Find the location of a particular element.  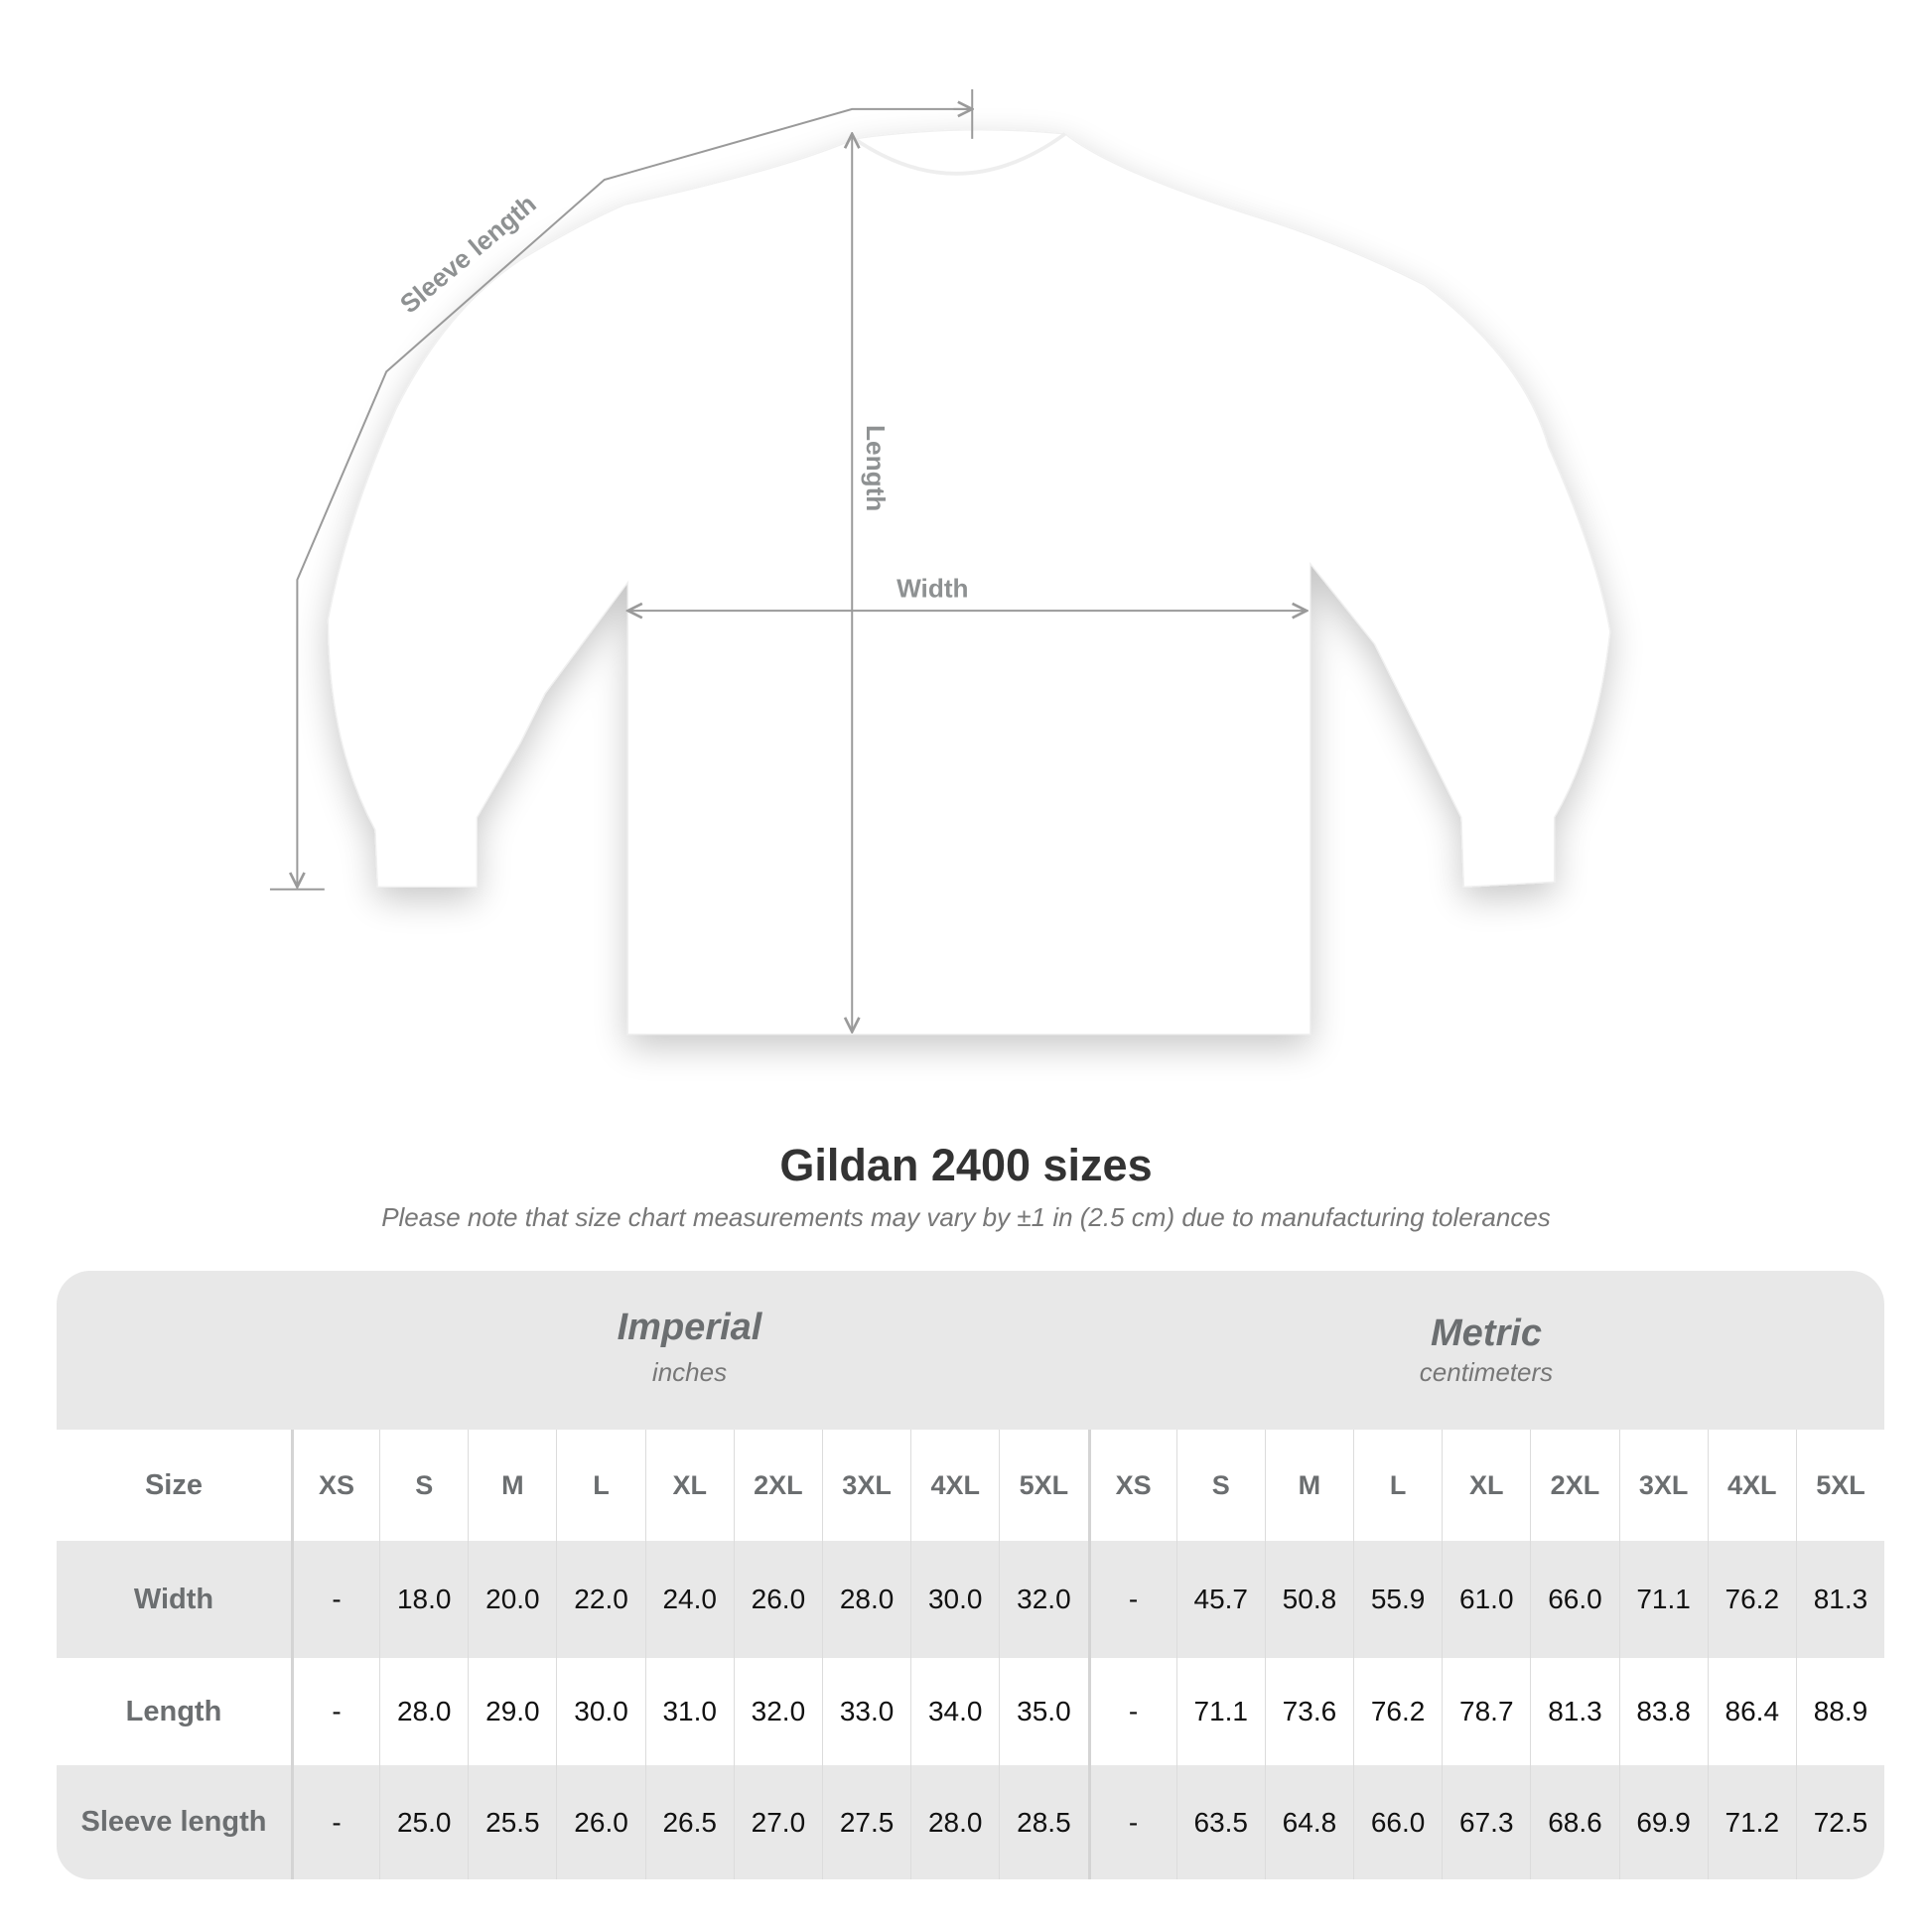

metric-cell: 73.6 is located at coordinates (1308, 1711).